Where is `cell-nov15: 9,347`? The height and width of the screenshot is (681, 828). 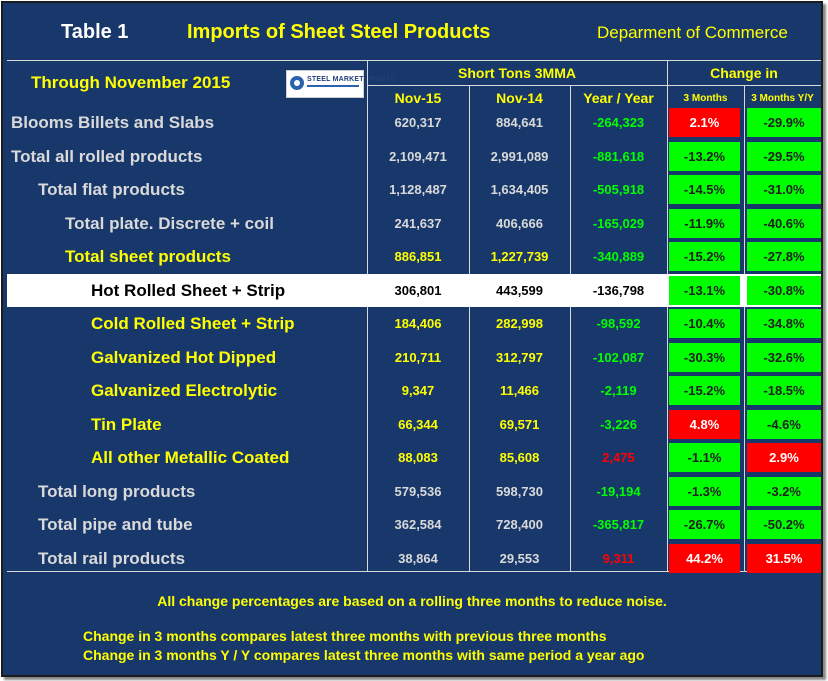 cell-nov15: 9,347 is located at coordinates (418, 390).